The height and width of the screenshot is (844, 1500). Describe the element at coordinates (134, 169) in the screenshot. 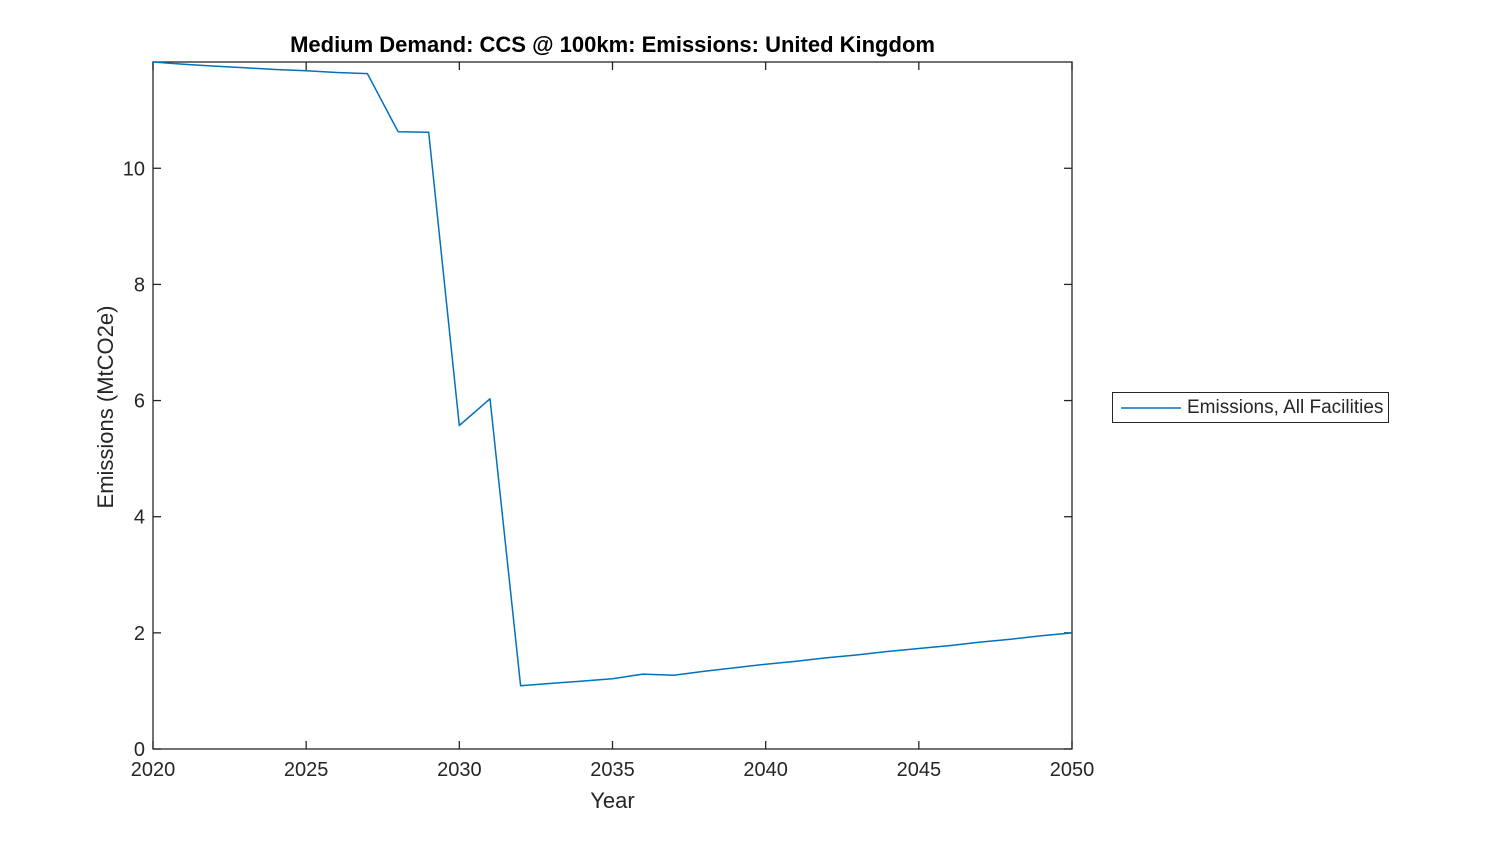

I see `y-tick-label: 10` at that location.